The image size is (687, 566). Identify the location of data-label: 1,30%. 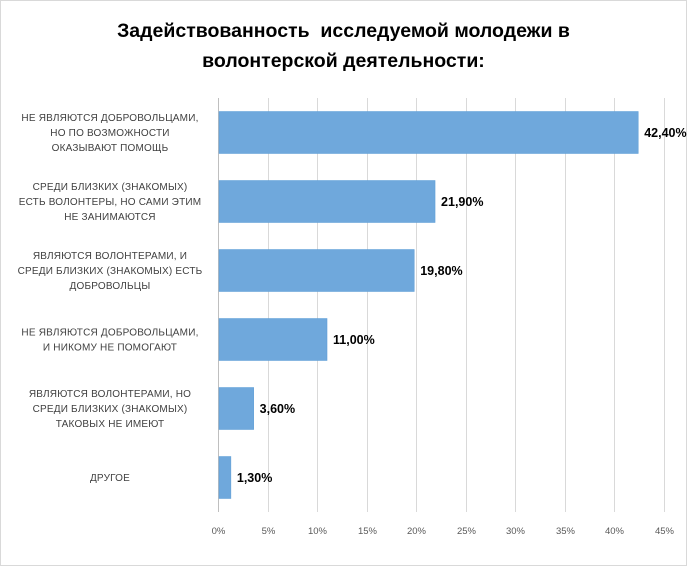
(254, 478).